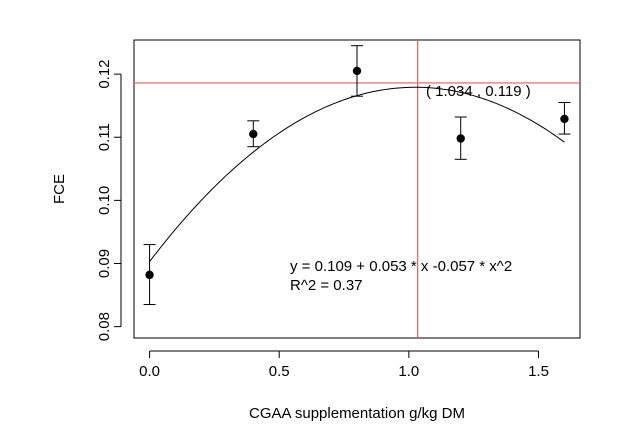 This screenshot has height=434, width=624. What do you see at coordinates (344, 365) in the screenshot?
I see `x-axis: 0.0 0.5 1.0 1.5` at bounding box center [344, 365].